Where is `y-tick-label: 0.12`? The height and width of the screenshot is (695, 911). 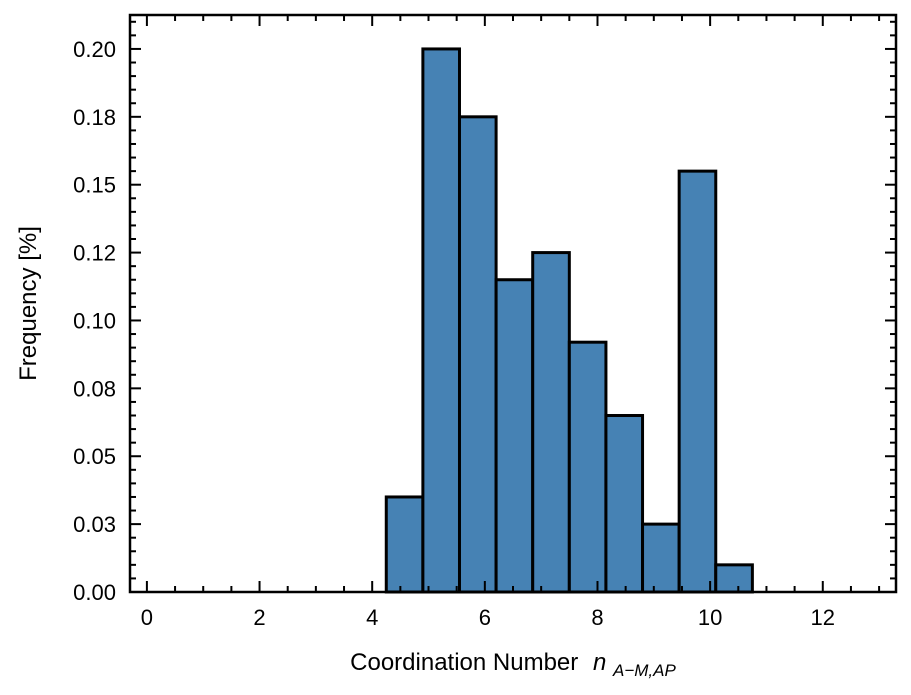 y-tick-label: 0.12 is located at coordinates (94, 253).